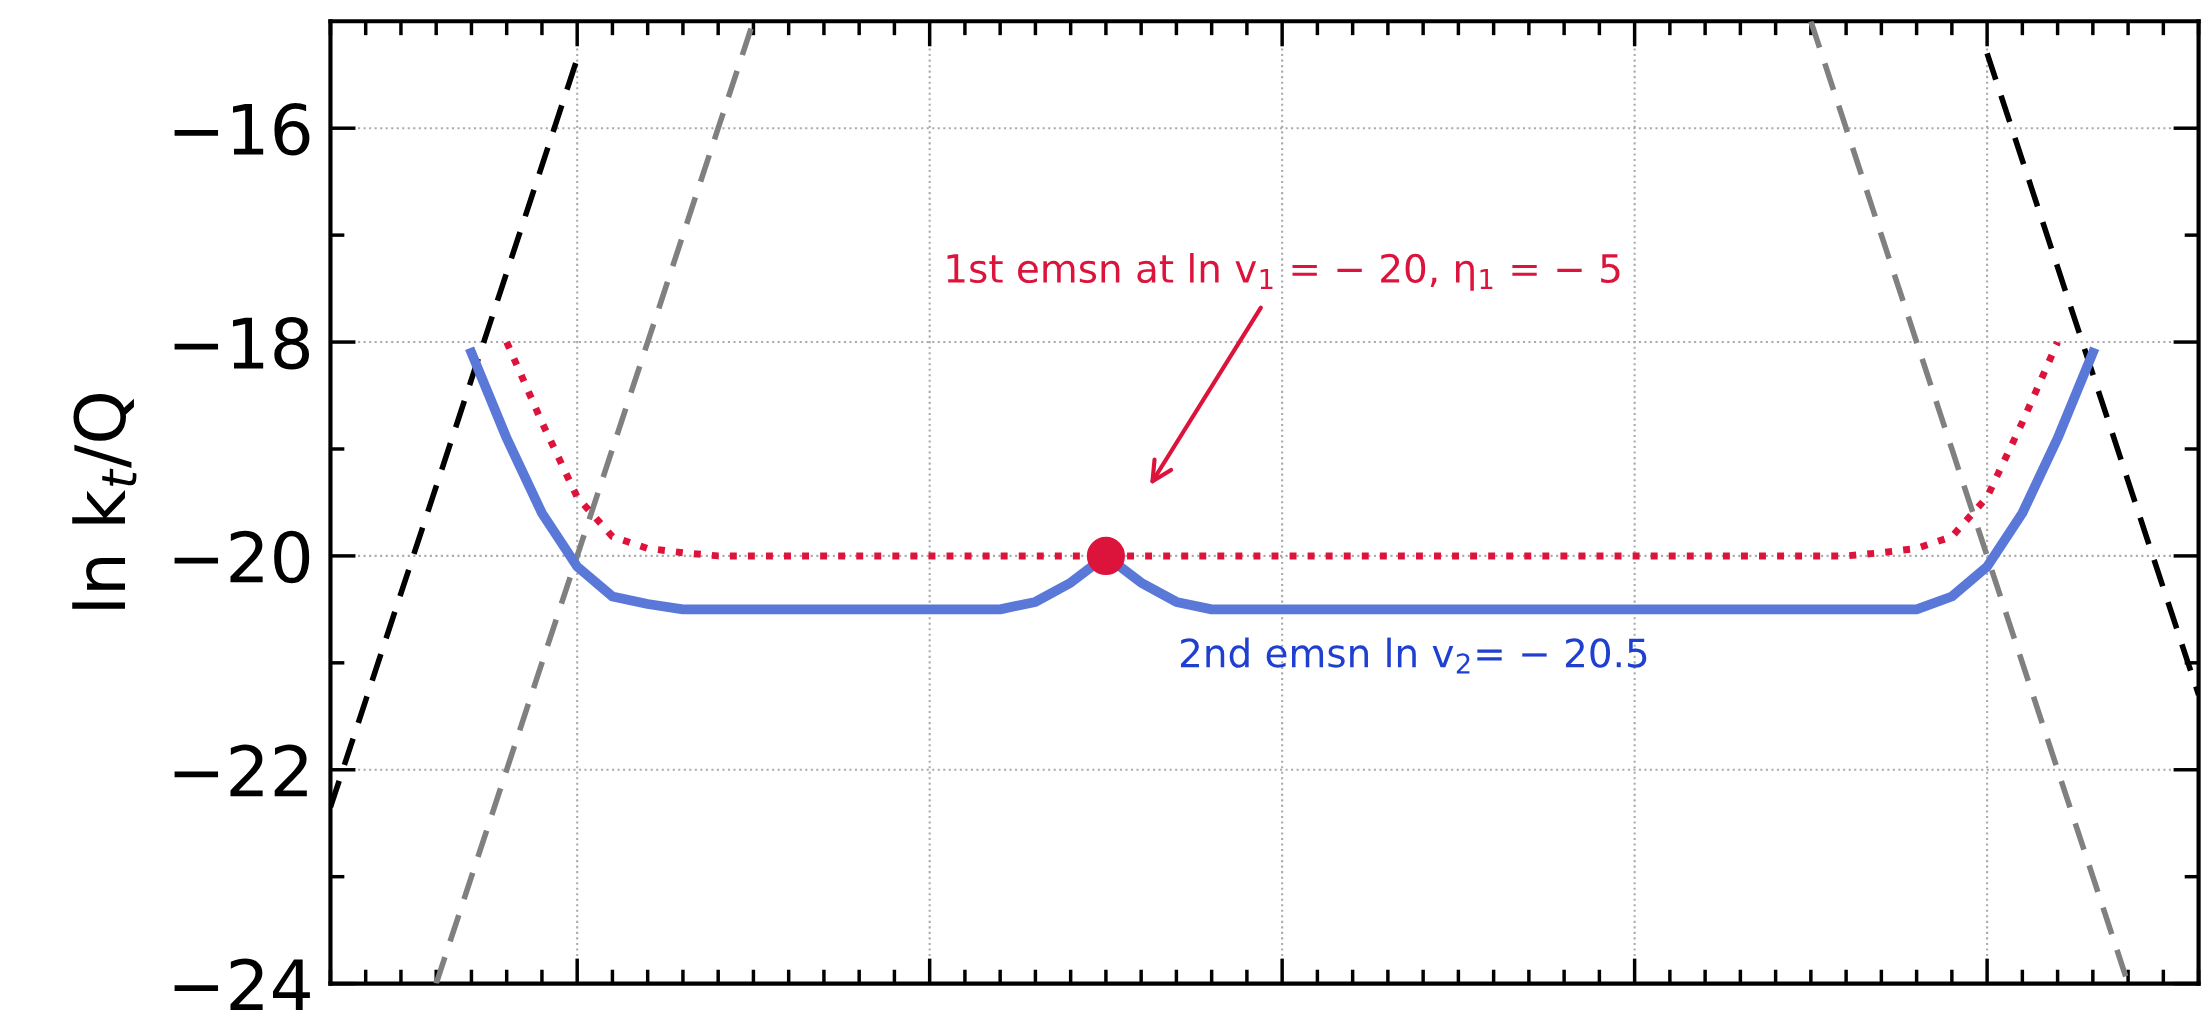 This screenshot has width=2203, height=1013. Describe the element at coordinates (1413, 655) in the screenshot. I see `annotation: 2nd emsn ln v$_{2}$= − 20.5` at that location.